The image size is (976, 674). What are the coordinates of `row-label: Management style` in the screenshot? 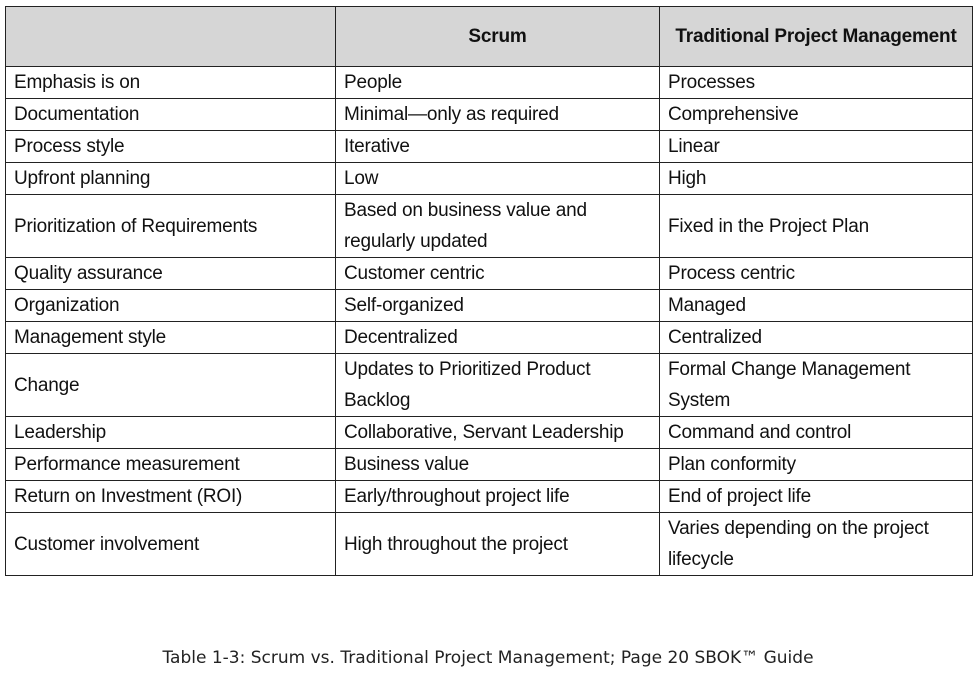 It's located at (170, 337).